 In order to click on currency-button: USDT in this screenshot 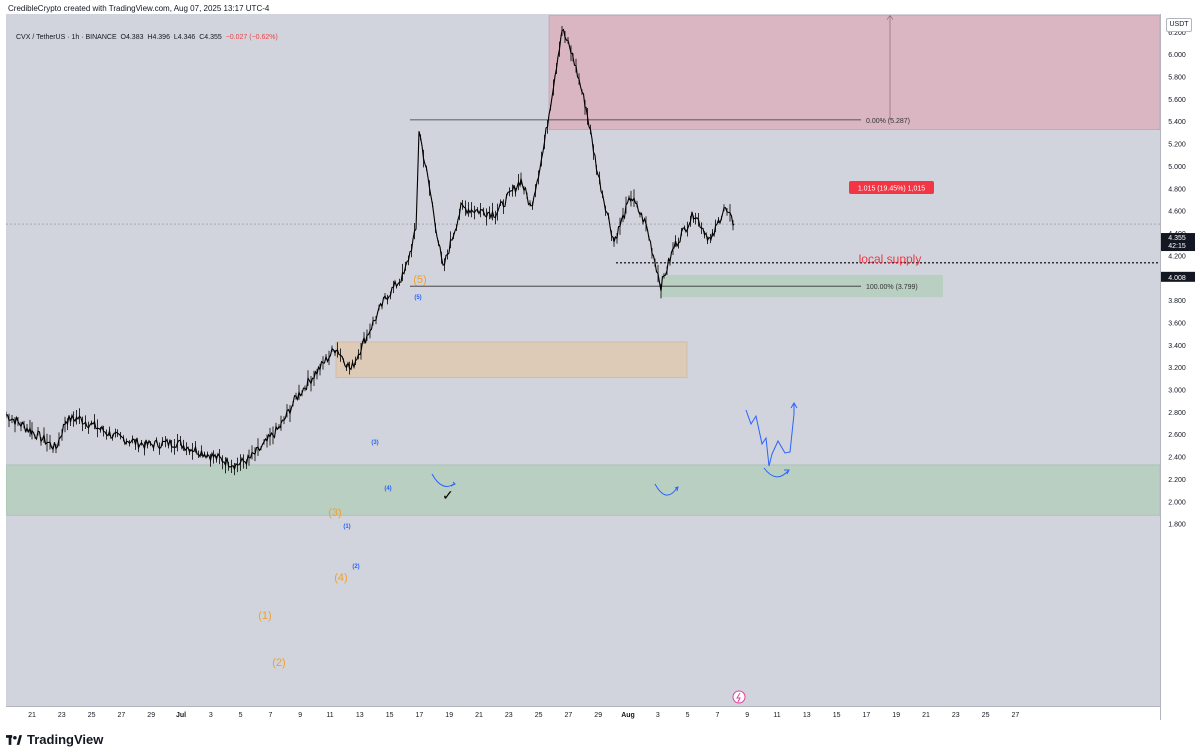, I will do `click(1179, 25)`.